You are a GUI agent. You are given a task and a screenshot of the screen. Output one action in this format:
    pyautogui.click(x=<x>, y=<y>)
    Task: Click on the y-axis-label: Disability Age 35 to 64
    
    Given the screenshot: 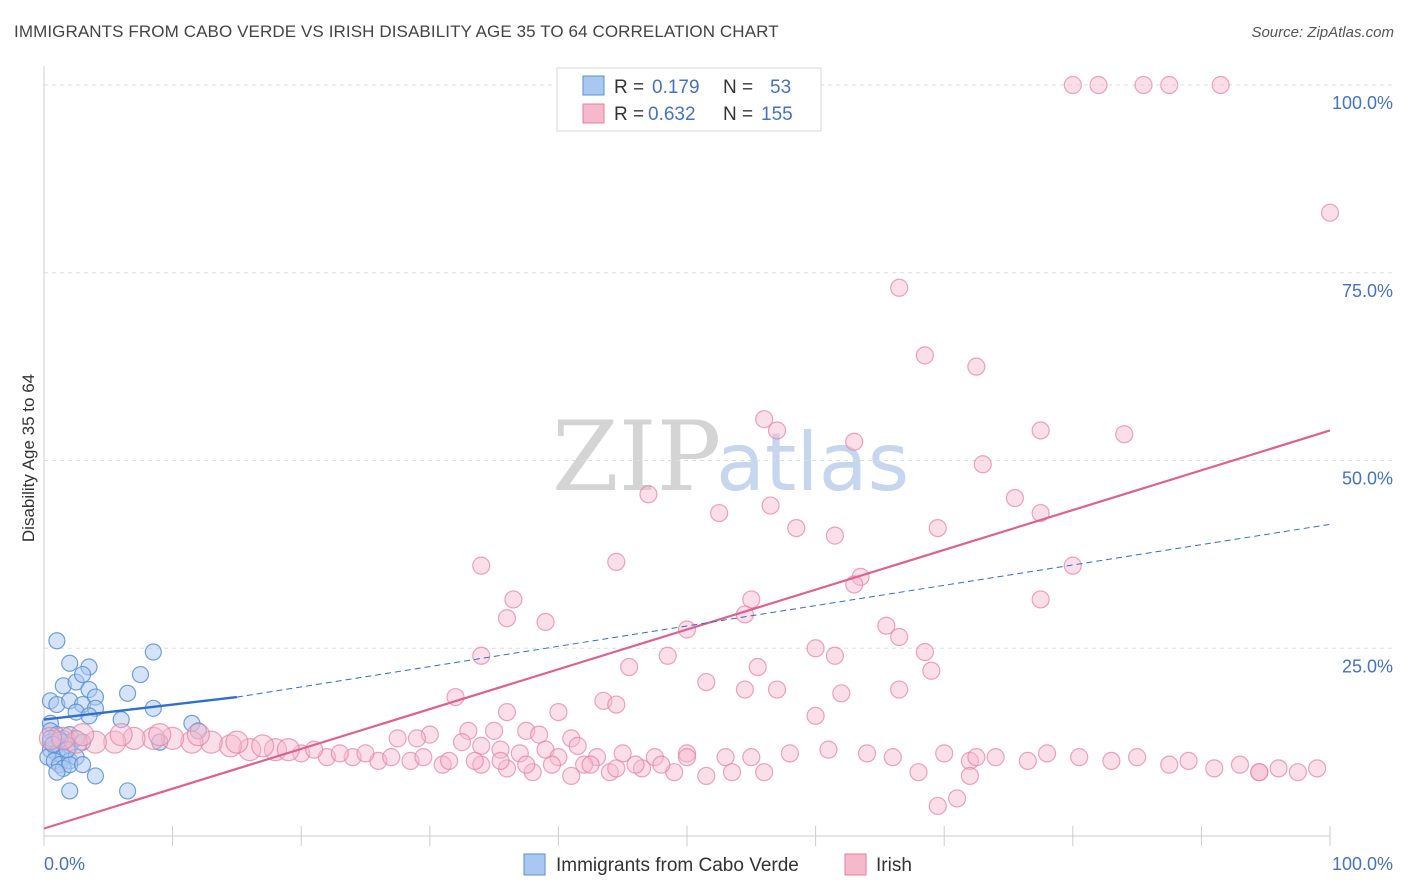 What is the action you would take?
    pyautogui.click(x=28, y=458)
    